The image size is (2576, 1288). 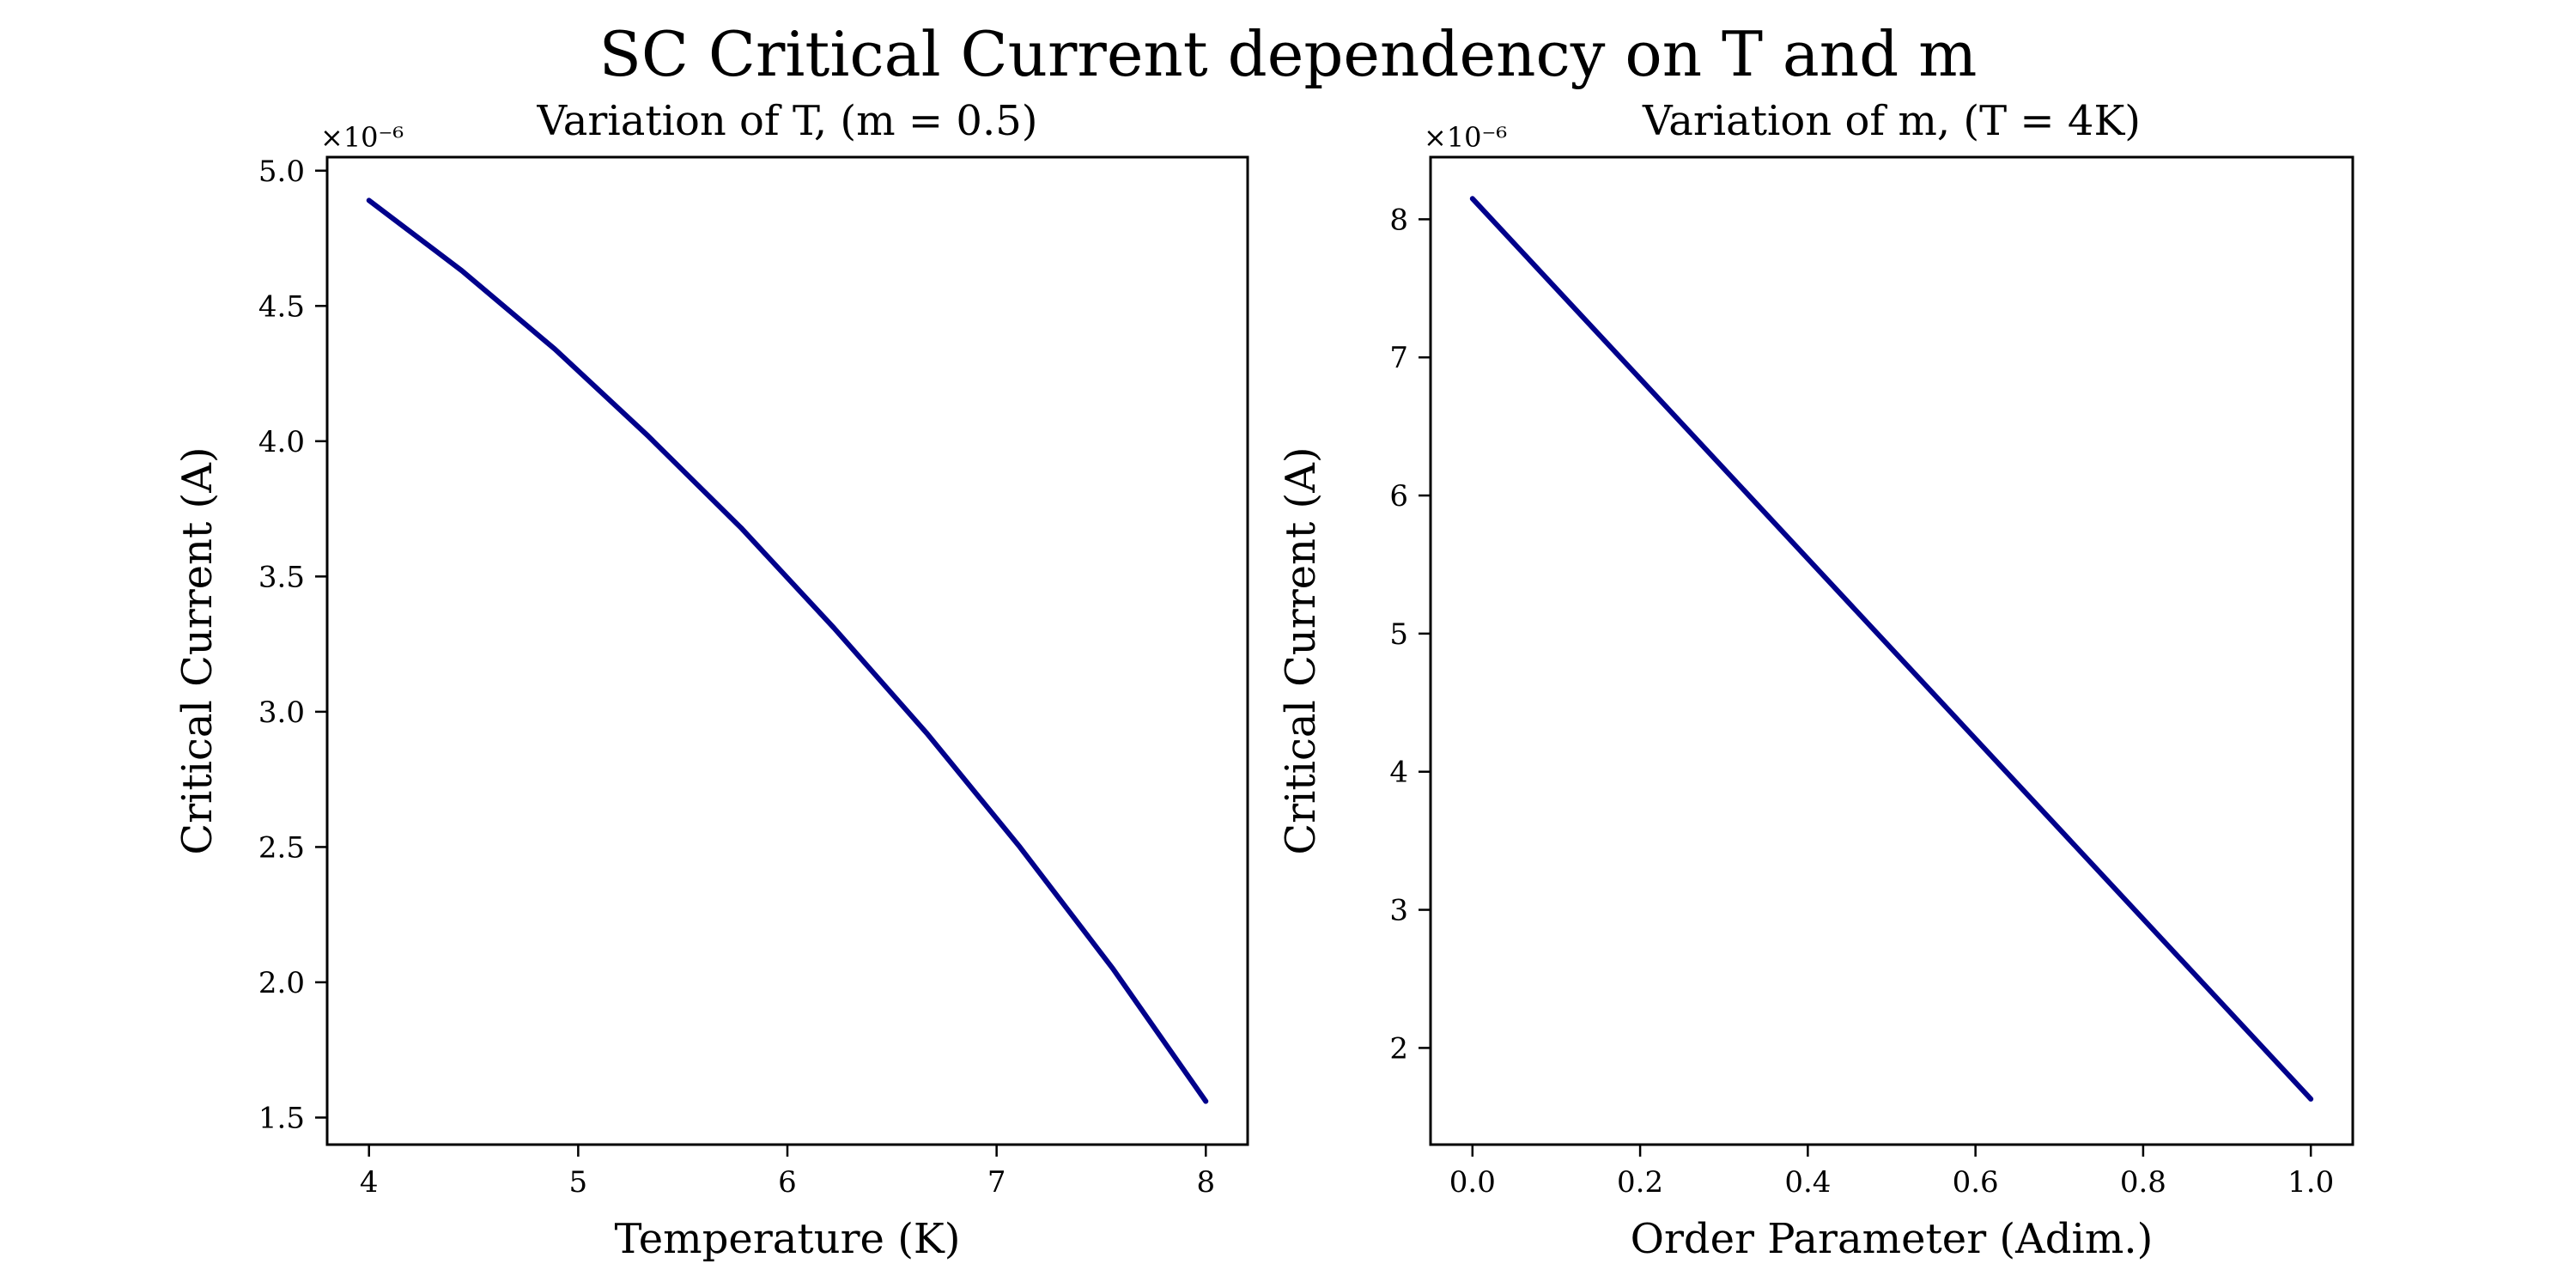 What do you see at coordinates (281, 983) in the screenshot?
I see `left-chart-y-tick-label: 2.0` at bounding box center [281, 983].